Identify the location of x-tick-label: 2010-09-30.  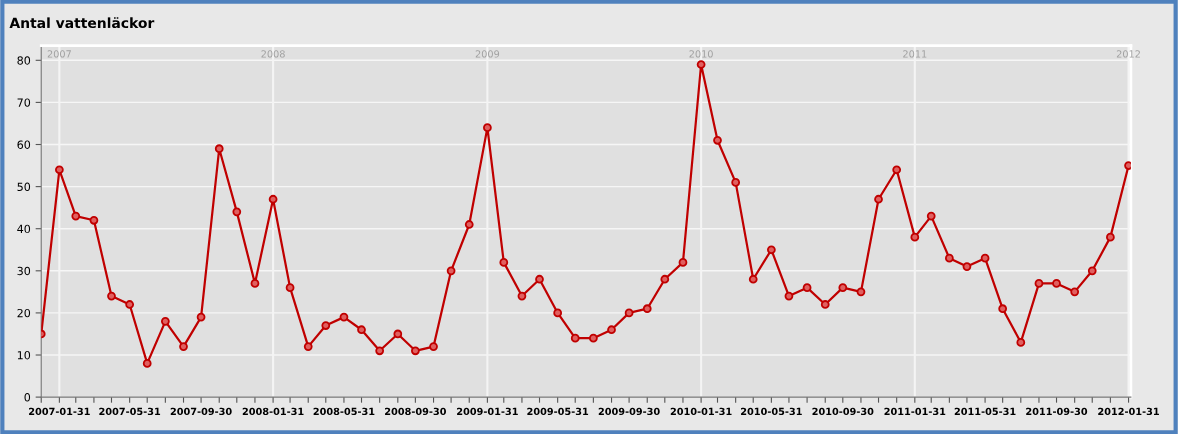
(843, 411).